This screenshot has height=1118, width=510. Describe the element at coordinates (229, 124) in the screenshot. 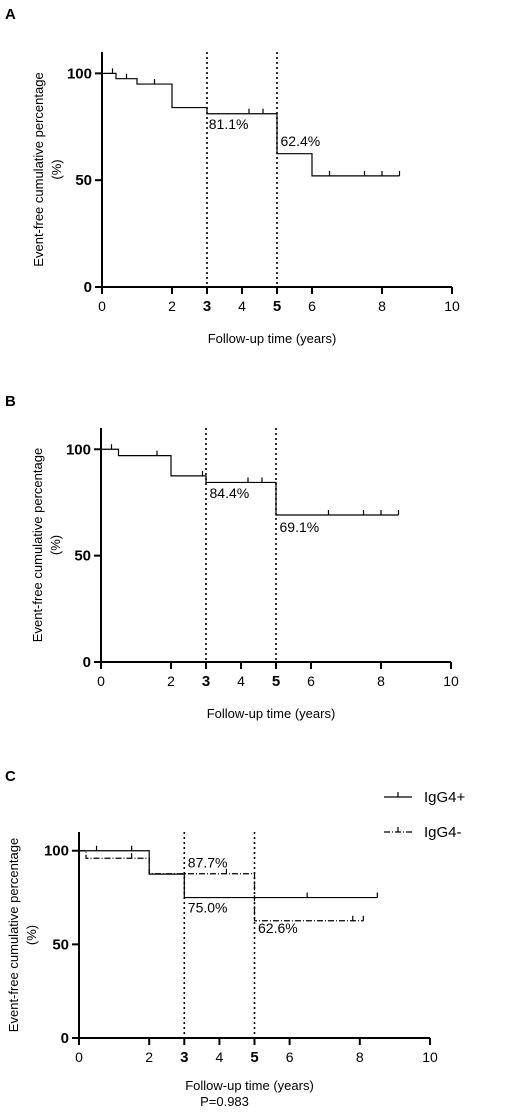

I see `percentage-annotation: 81.1%` at that location.